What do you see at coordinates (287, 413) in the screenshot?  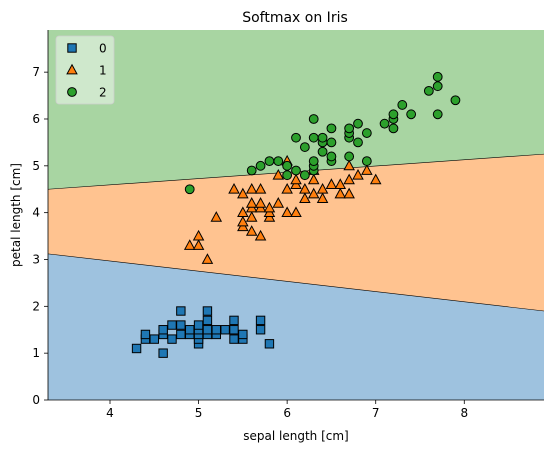 I see `x-tick-label: 6` at bounding box center [287, 413].